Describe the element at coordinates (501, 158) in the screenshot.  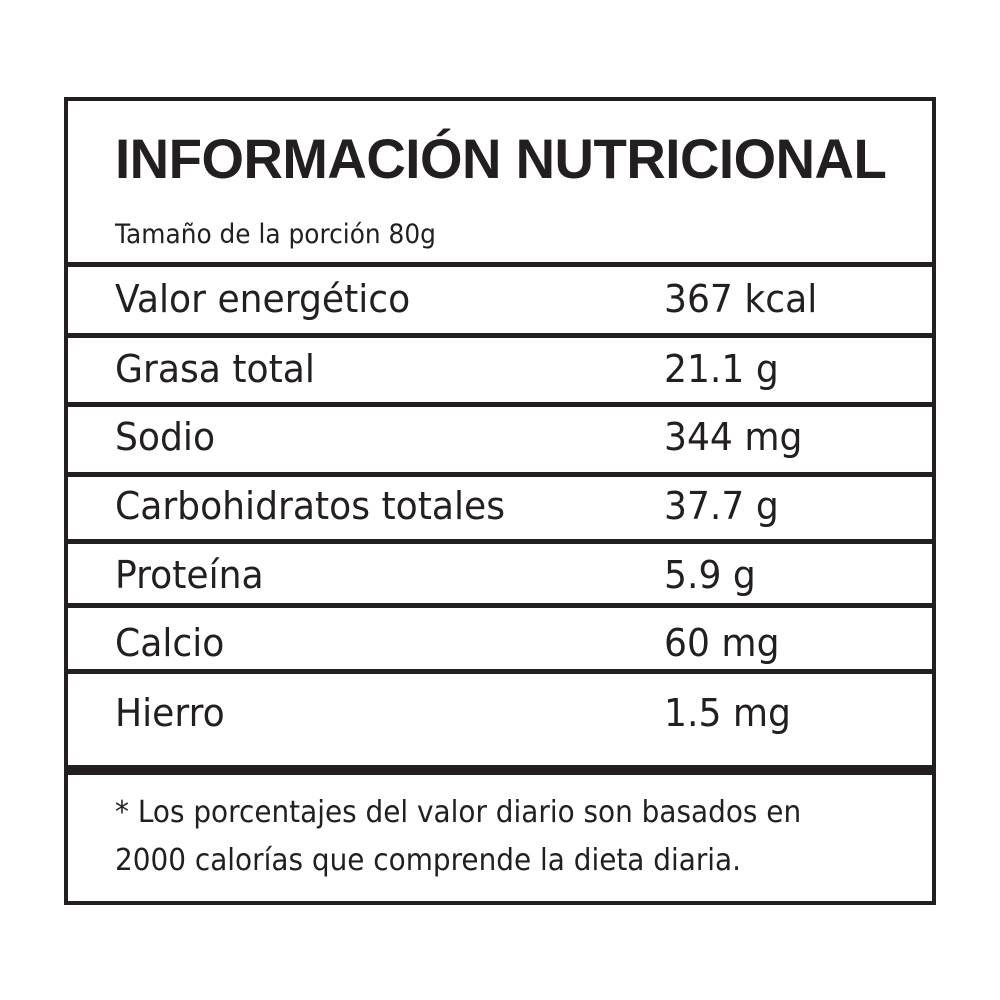
I see `label-title: INFORMACIÓN NUTRICIONAL` at that location.